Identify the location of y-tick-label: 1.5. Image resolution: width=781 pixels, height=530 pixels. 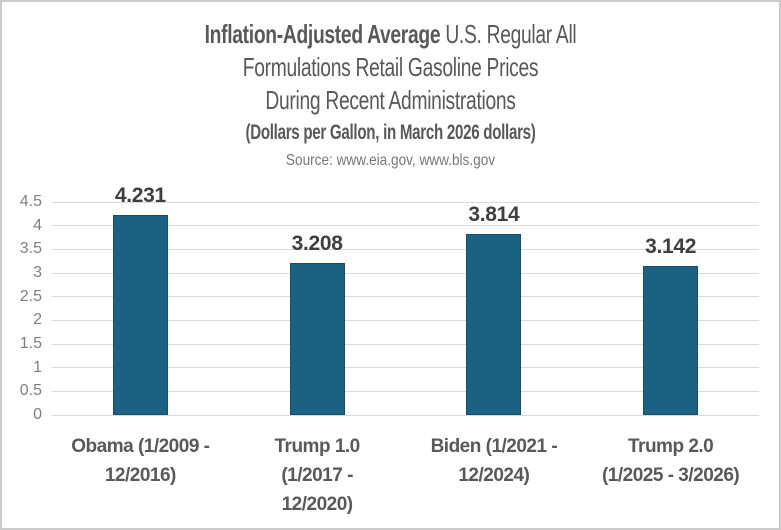
(30, 343).